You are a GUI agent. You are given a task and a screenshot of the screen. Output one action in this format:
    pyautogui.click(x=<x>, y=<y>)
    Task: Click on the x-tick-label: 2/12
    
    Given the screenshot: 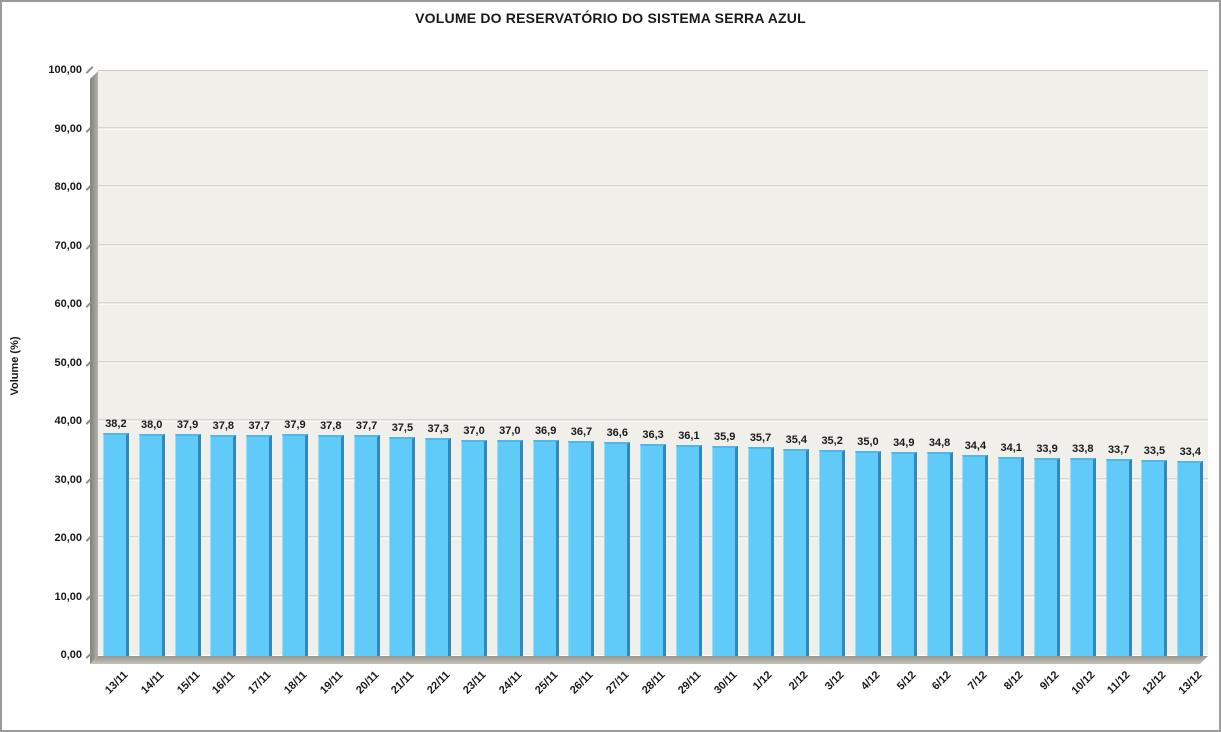 What is the action you would take?
    pyautogui.click(x=799, y=681)
    